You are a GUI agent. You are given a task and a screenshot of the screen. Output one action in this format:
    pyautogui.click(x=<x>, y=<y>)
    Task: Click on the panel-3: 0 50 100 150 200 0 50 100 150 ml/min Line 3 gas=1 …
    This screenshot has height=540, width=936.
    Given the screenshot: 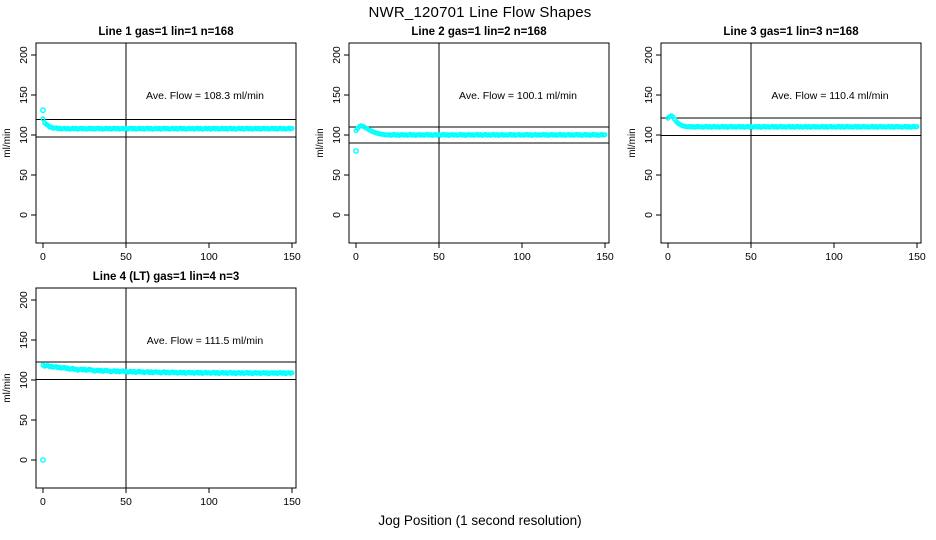 What is the action you would take?
    pyautogui.click(x=776, y=144)
    